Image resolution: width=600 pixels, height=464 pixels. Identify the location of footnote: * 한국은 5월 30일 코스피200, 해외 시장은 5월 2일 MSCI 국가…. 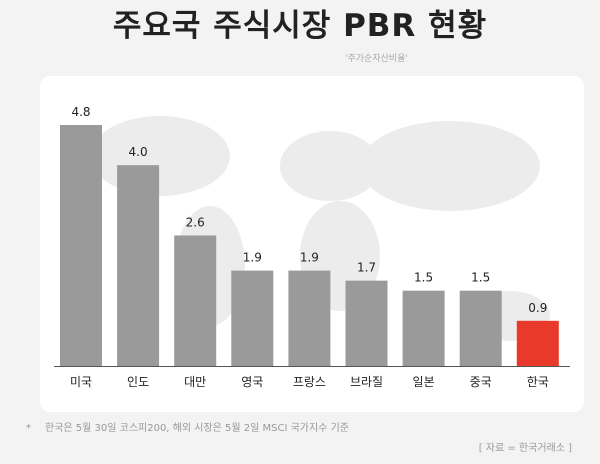
(187, 429).